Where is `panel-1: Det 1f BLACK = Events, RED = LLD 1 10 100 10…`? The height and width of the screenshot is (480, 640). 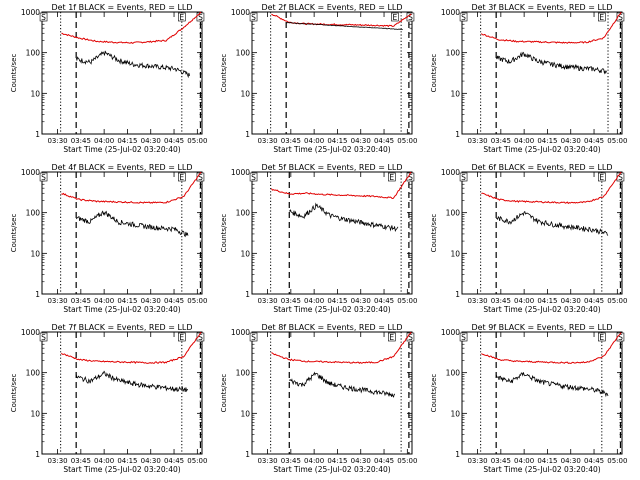 panel-1: Det 1f BLACK = Events, RED = LLD 1 10 100 10… is located at coordinates (108, 78).